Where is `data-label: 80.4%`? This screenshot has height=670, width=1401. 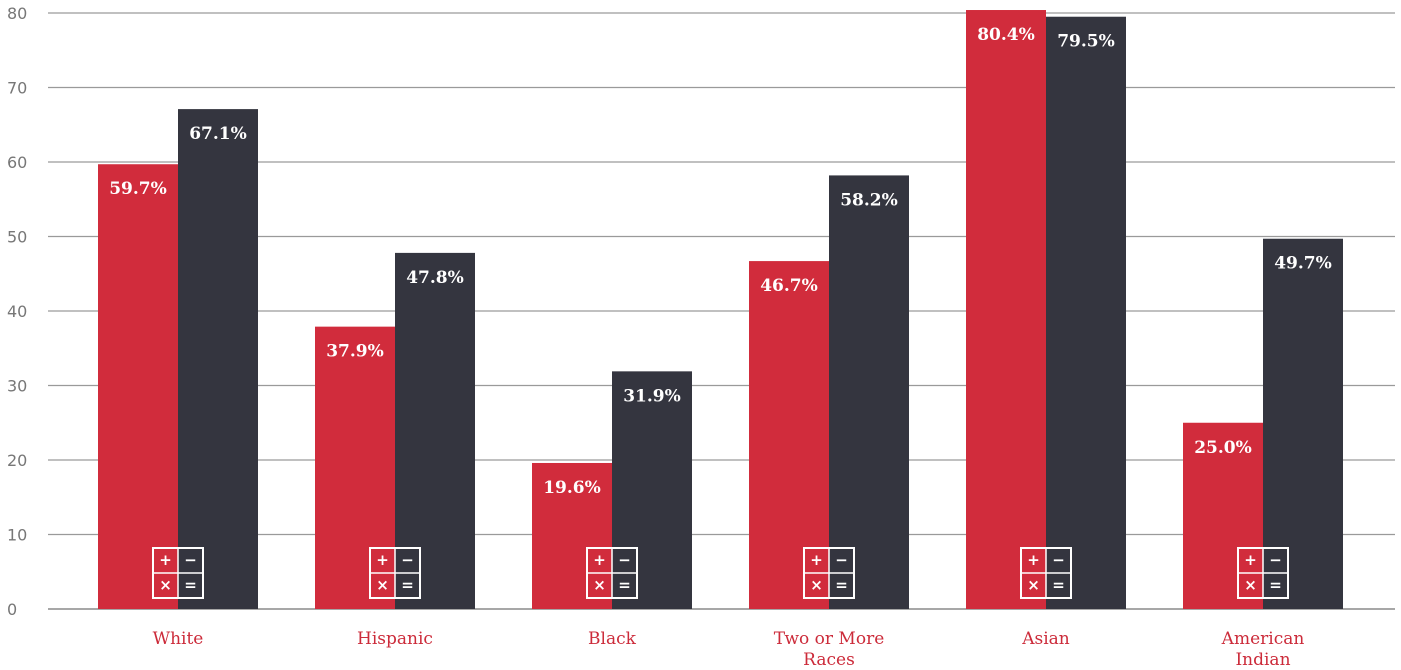
data-label: 80.4% is located at coordinates (1006, 35).